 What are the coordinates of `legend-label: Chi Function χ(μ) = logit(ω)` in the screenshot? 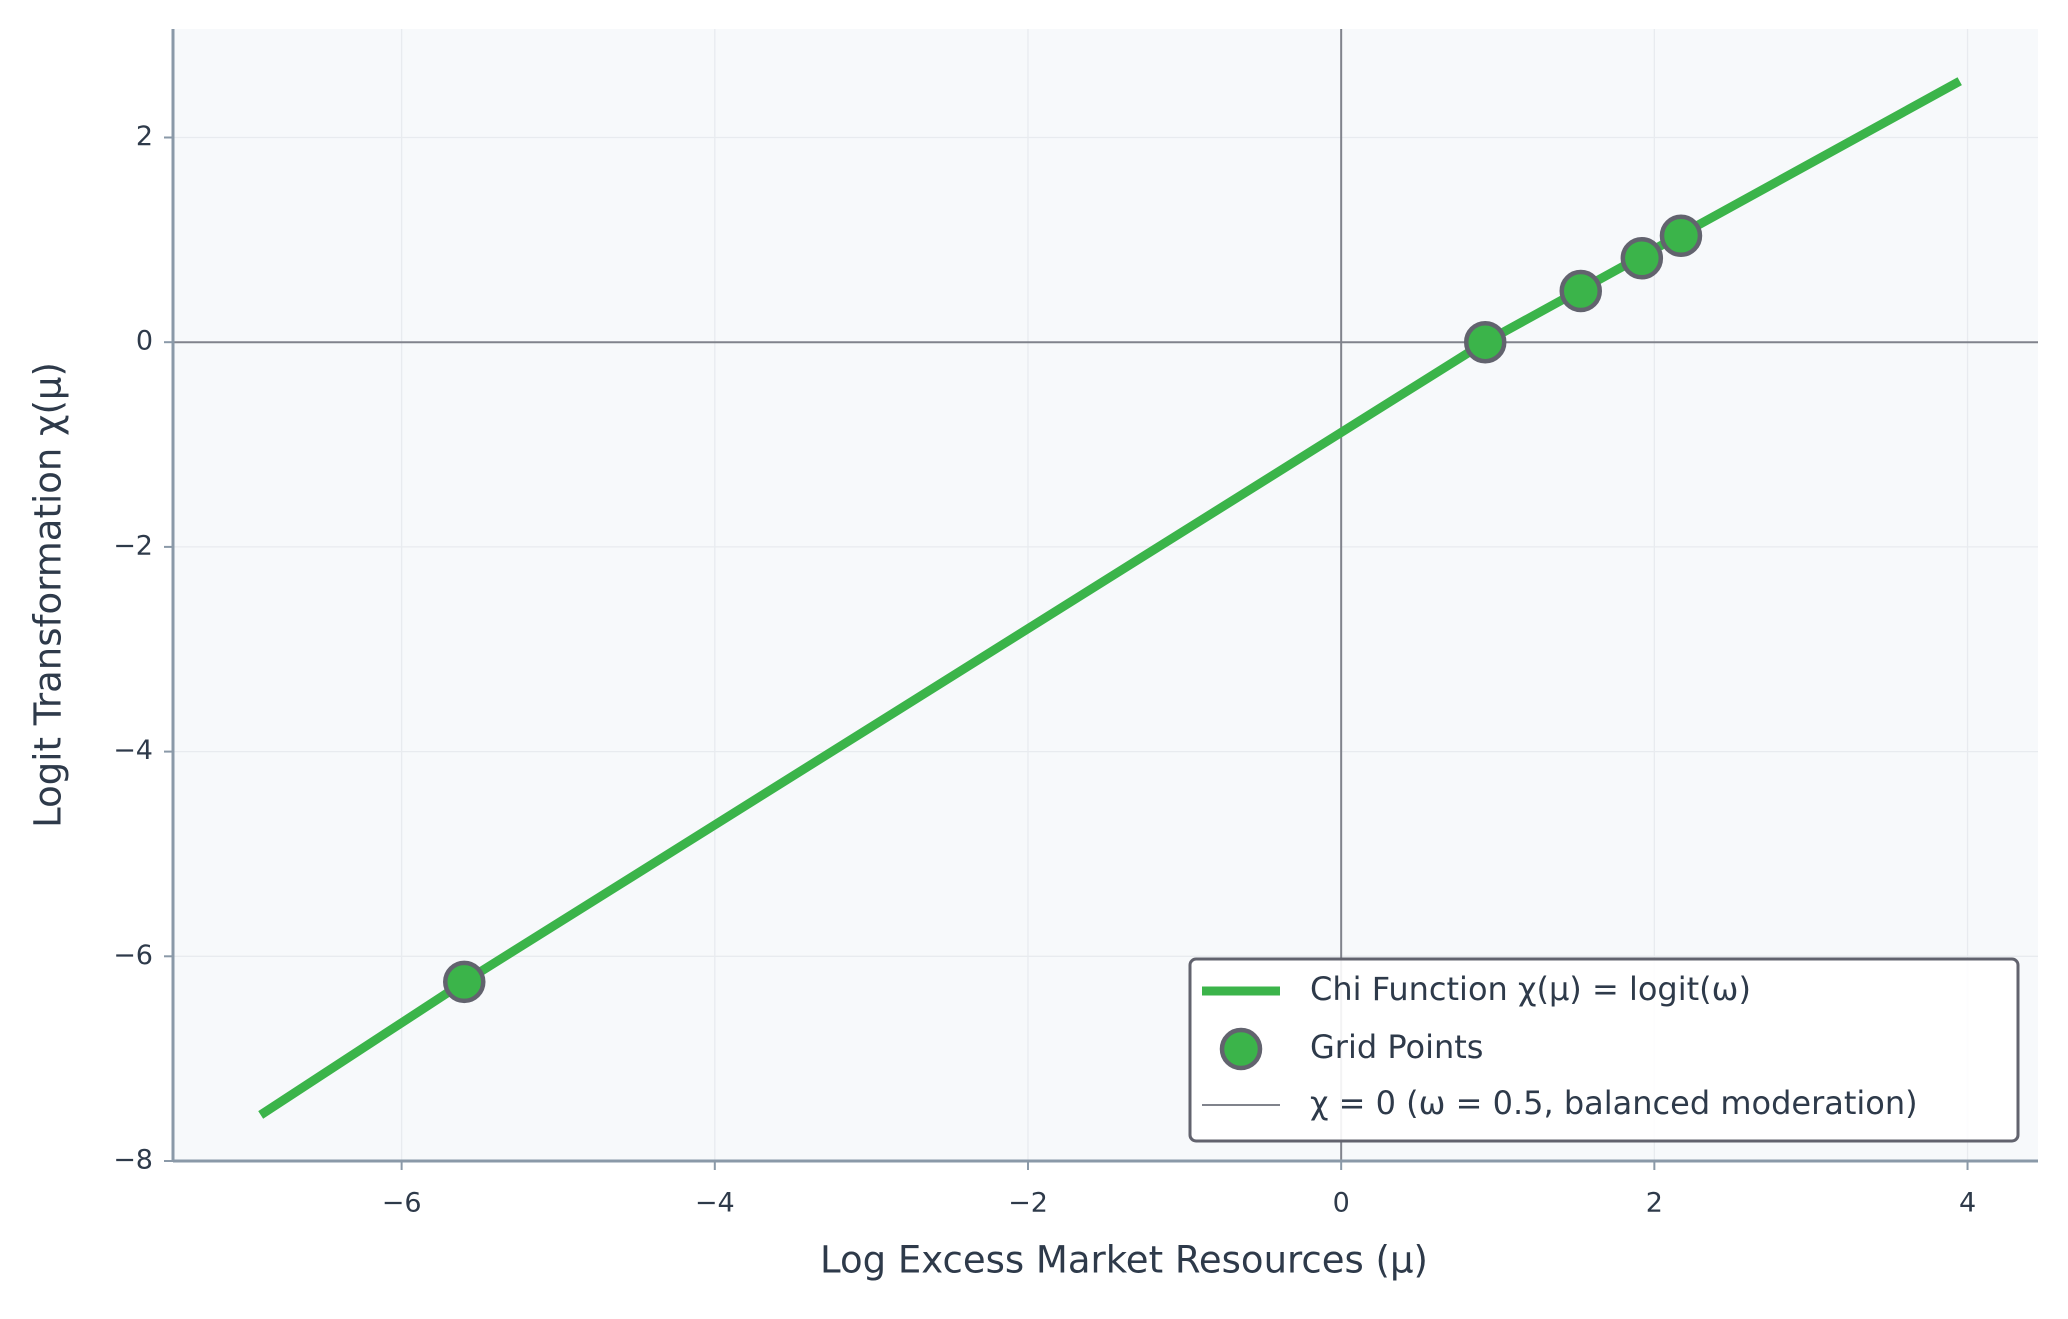 It's located at (1530, 989).